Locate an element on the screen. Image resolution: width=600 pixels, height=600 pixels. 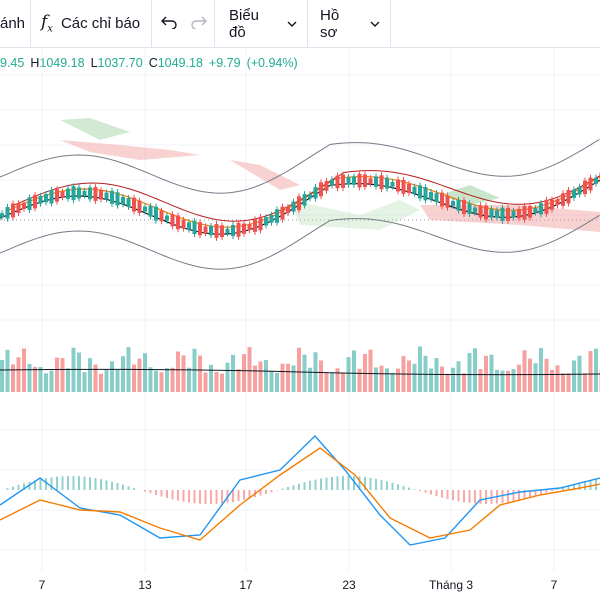
toolbar-first-item: ánh is located at coordinates (15, 24).